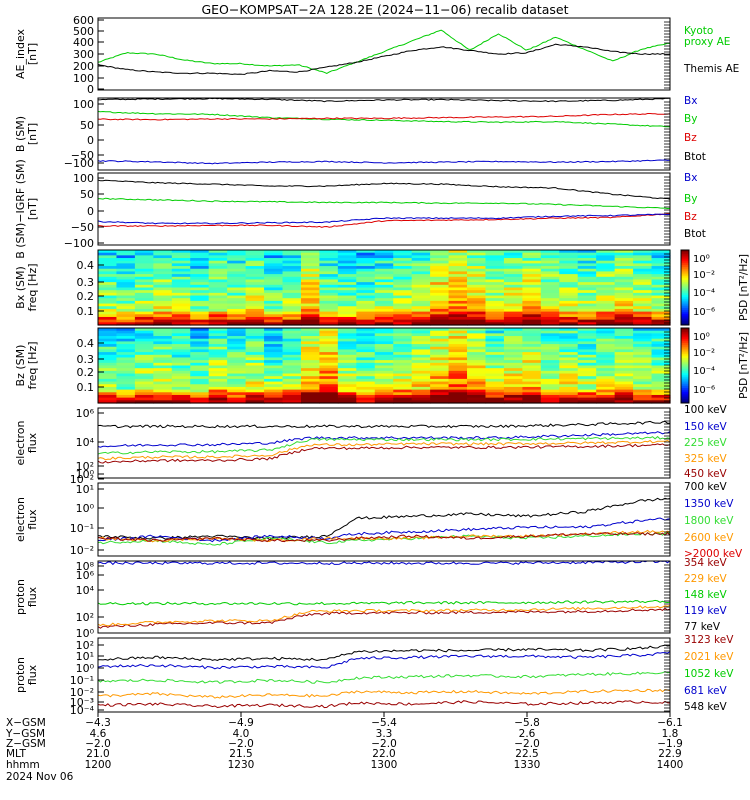  I want to click on ytick-label: 300, so click(83, 54).